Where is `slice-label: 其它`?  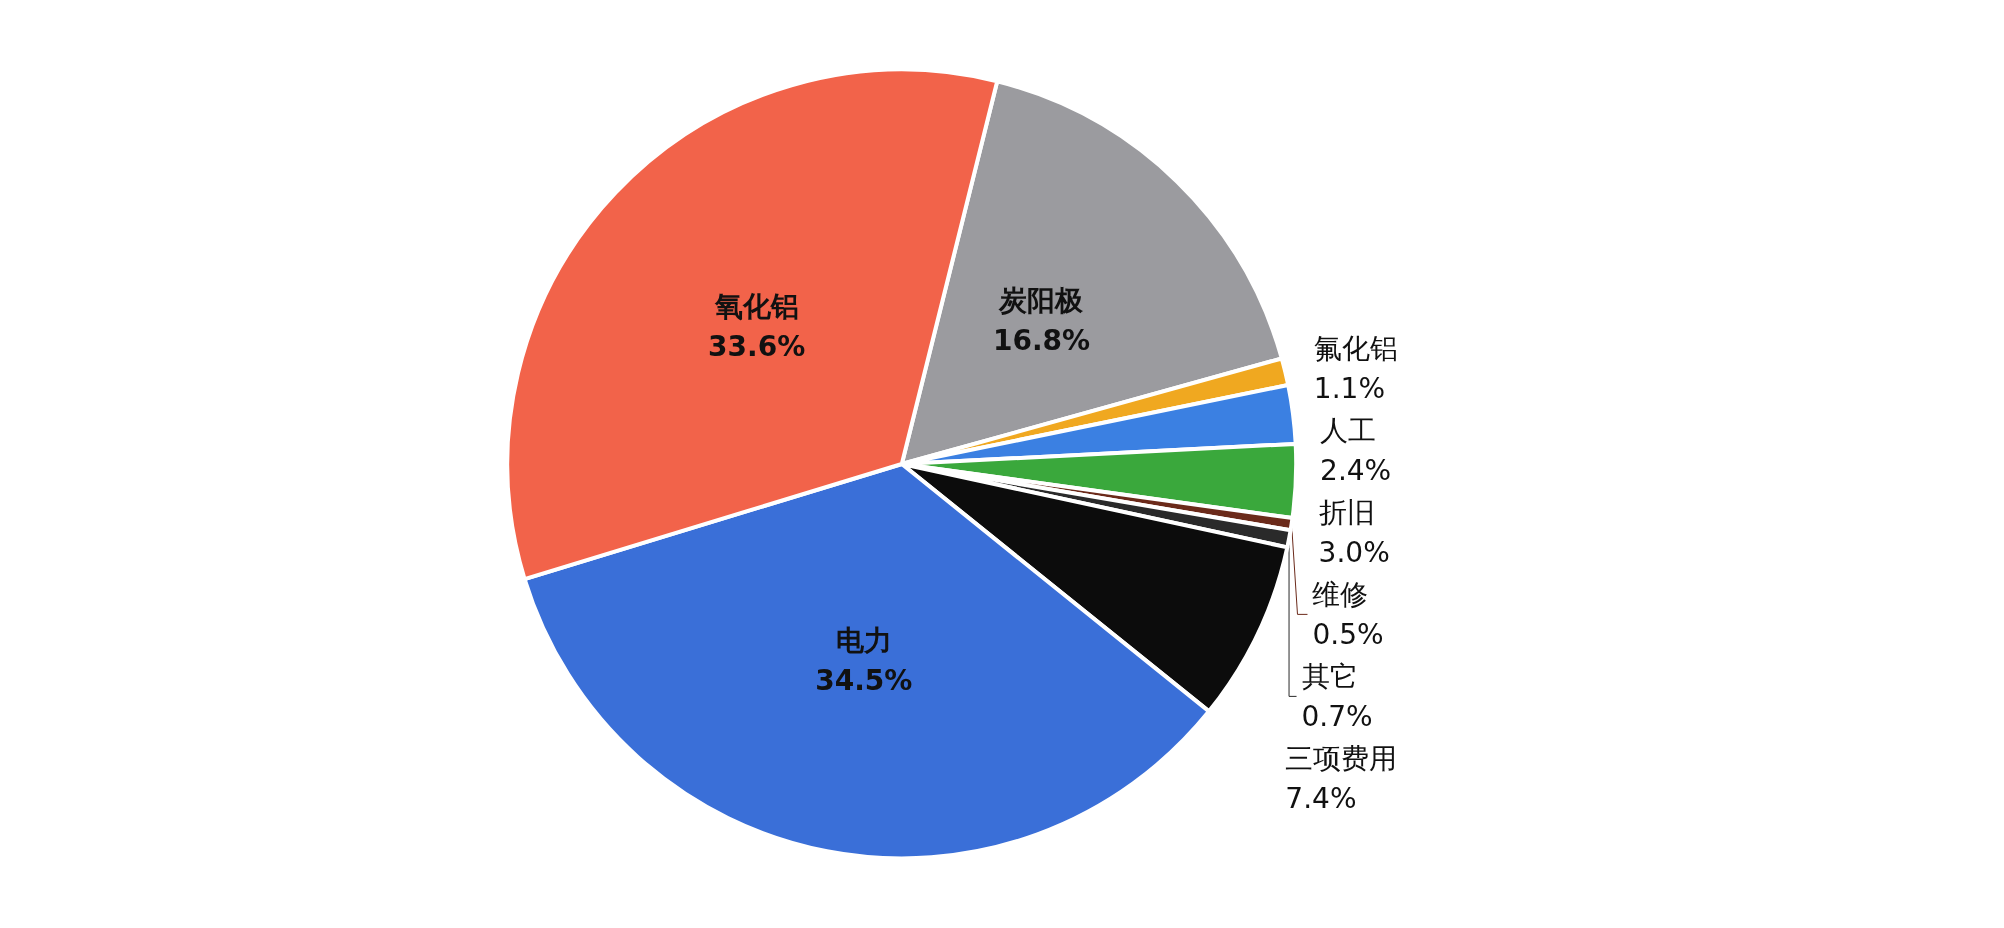 slice-label: 其它 is located at coordinates (1329, 676).